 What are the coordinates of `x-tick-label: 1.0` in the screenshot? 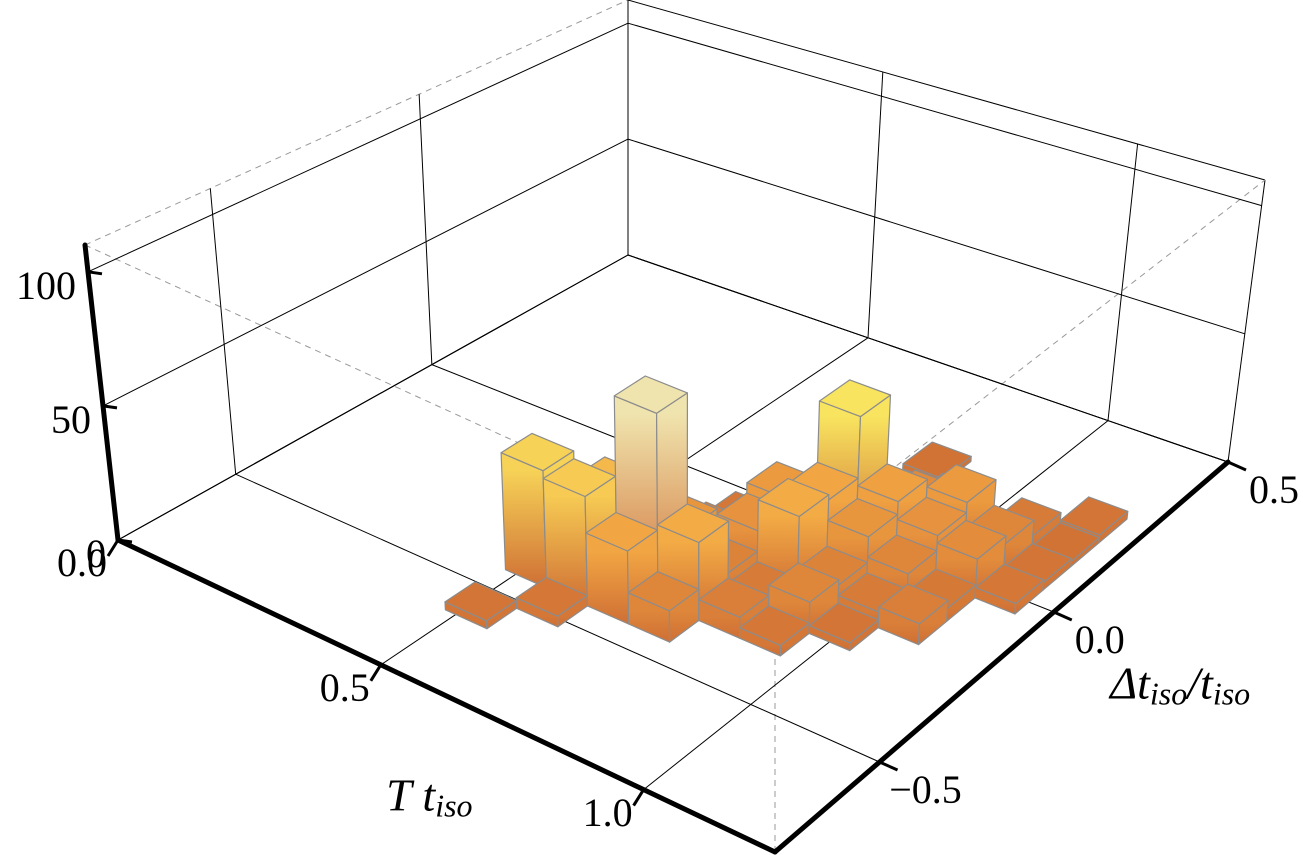 It's located at (608, 812).